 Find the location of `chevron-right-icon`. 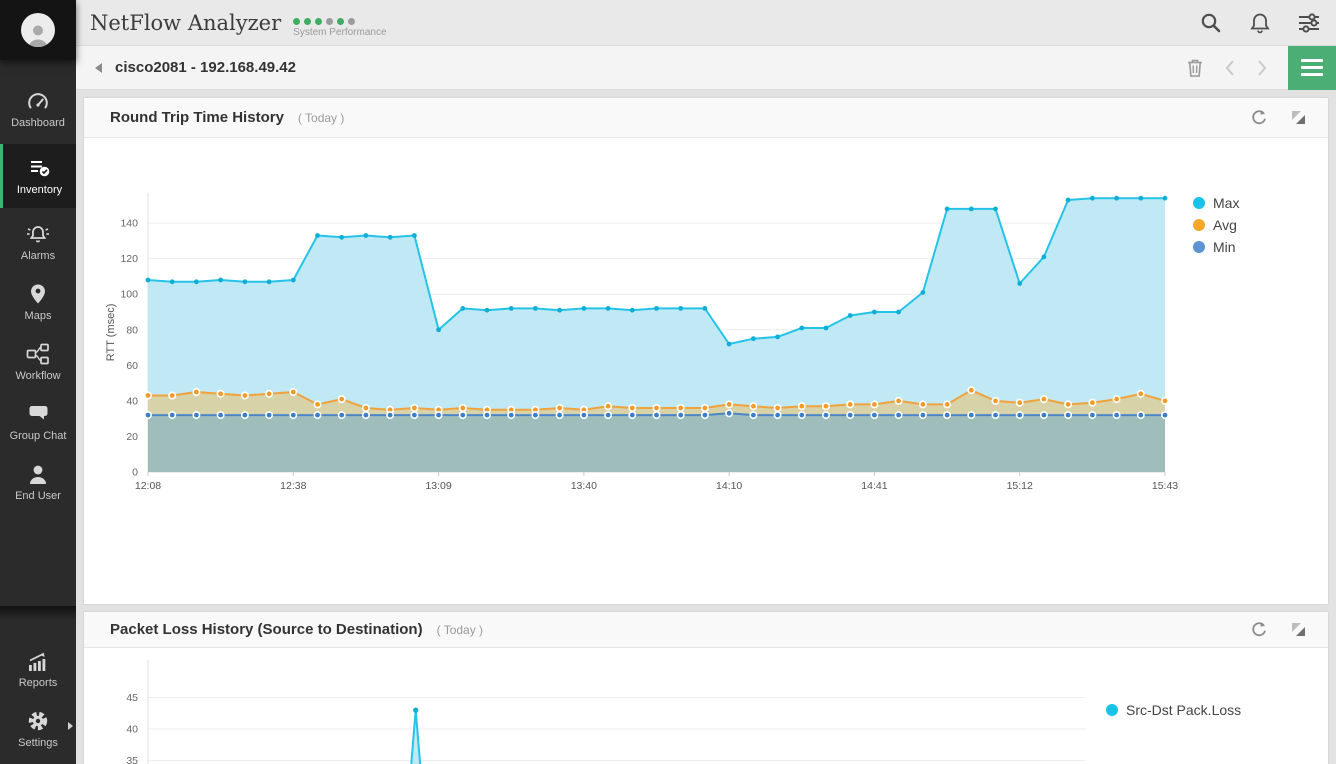

chevron-right-icon is located at coordinates (1262, 68).